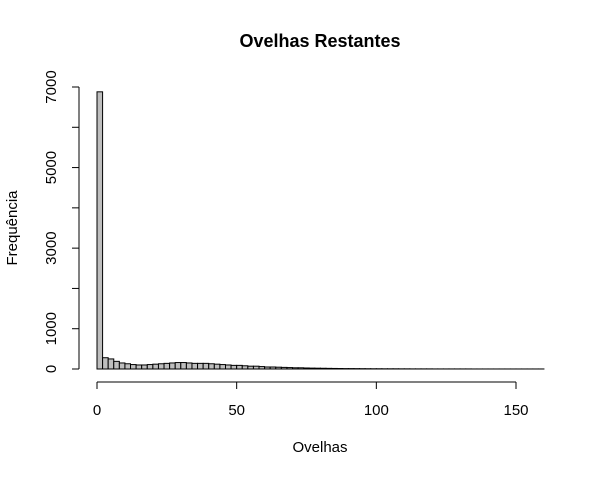  What do you see at coordinates (51, 328) in the screenshot?
I see `y-tick-label: 1000` at bounding box center [51, 328].